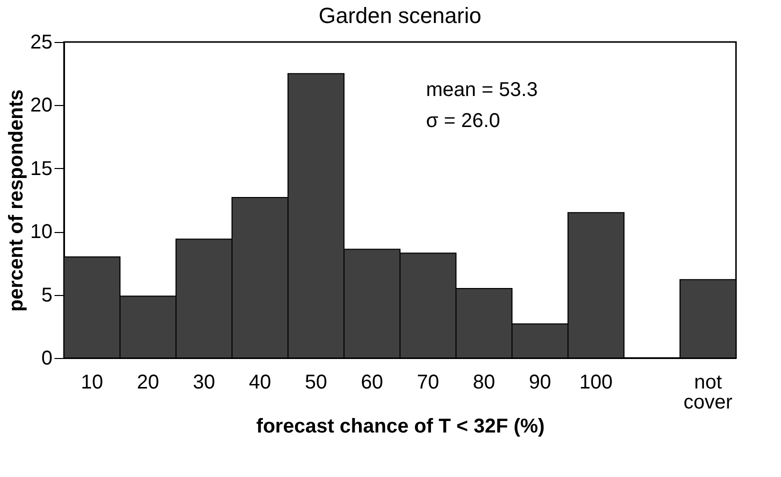 Image resolution: width=781 pixels, height=477 pixels. I want to click on y-tick-label: 0, so click(46, 359).